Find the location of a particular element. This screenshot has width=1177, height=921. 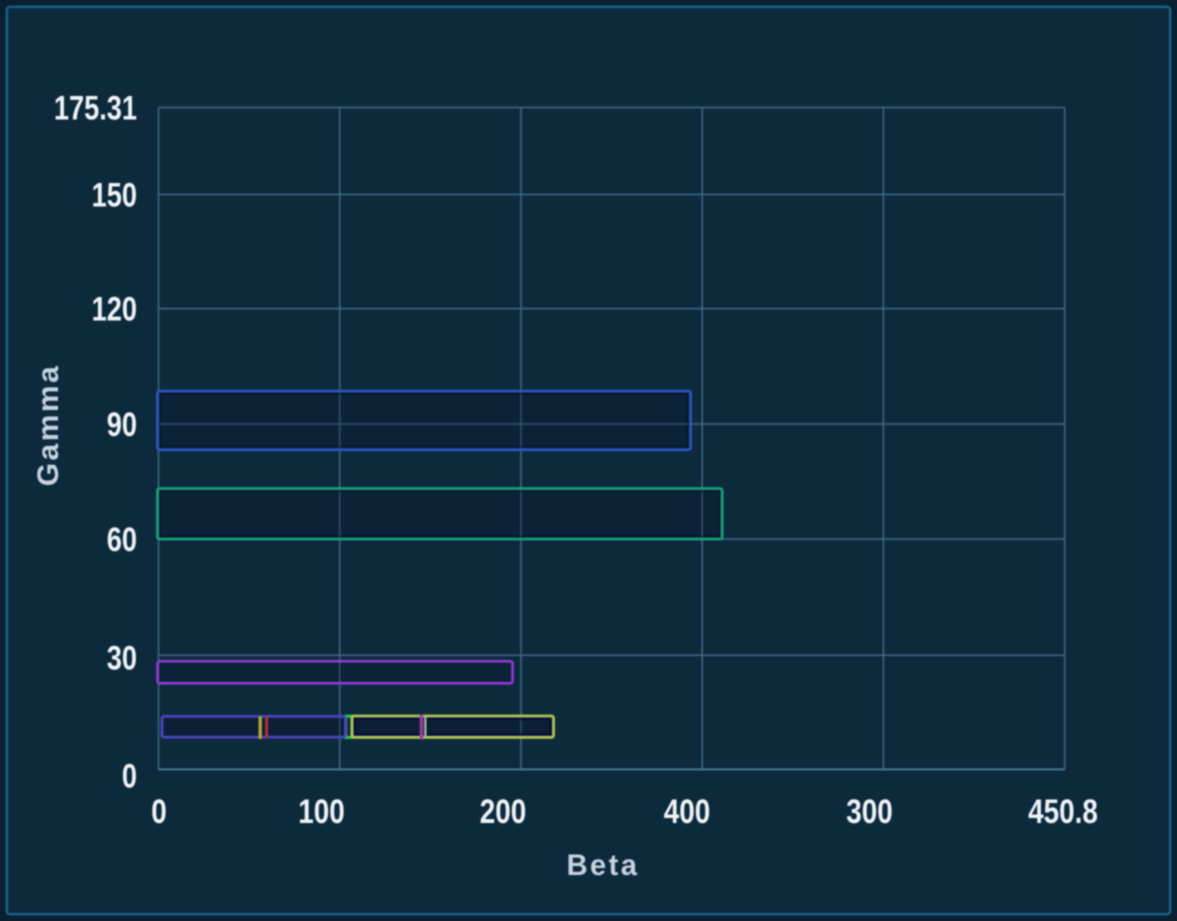

svg-text: 300 is located at coordinates (869, 811).